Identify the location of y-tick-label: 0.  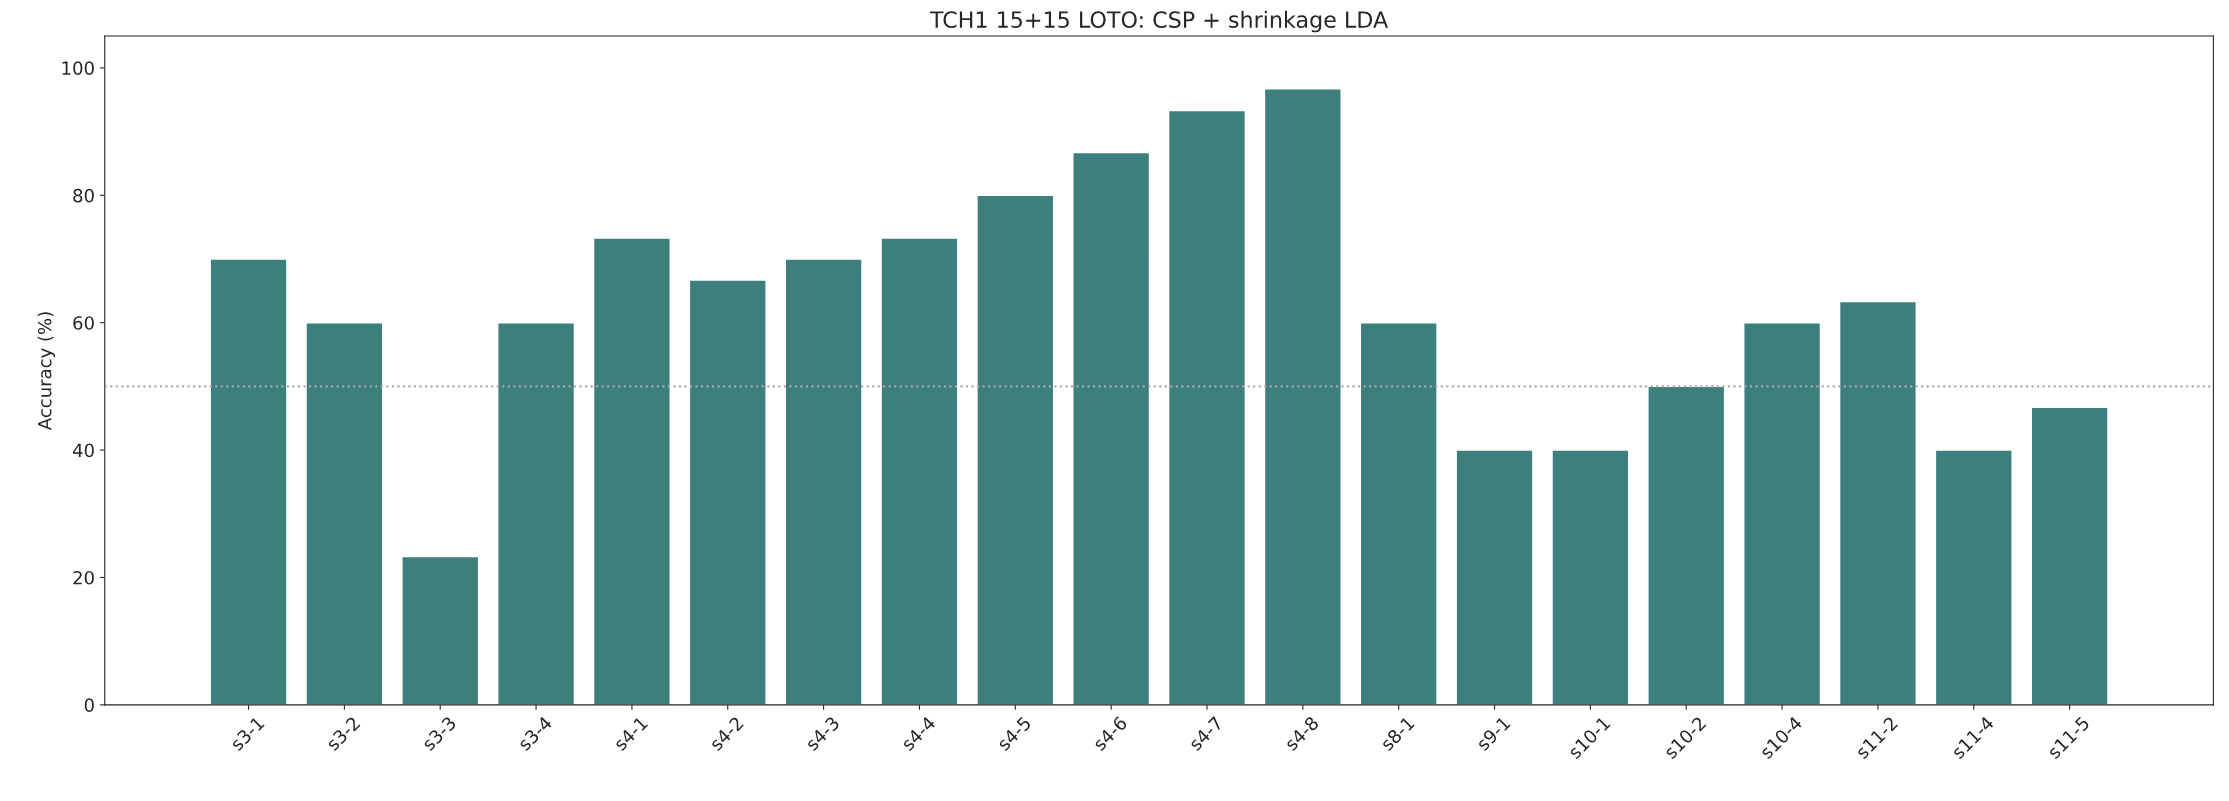
(89, 705).